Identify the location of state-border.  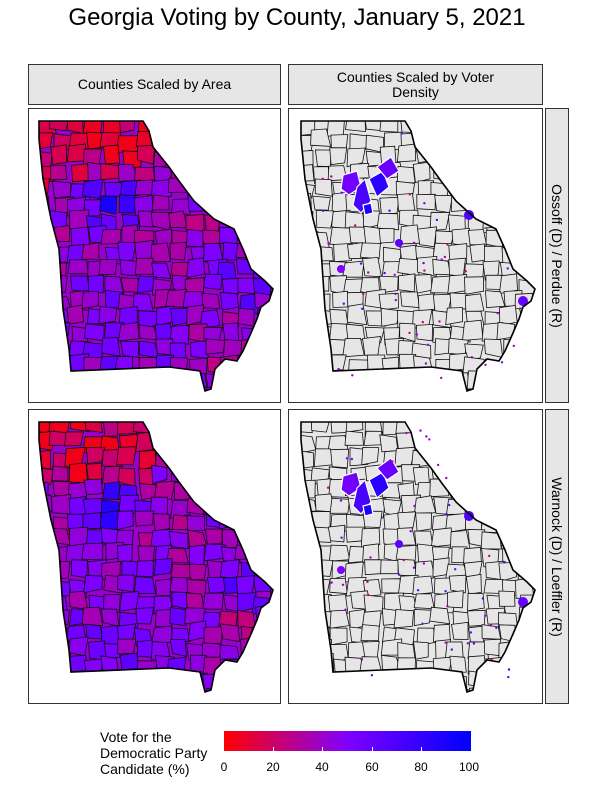
(156, 557).